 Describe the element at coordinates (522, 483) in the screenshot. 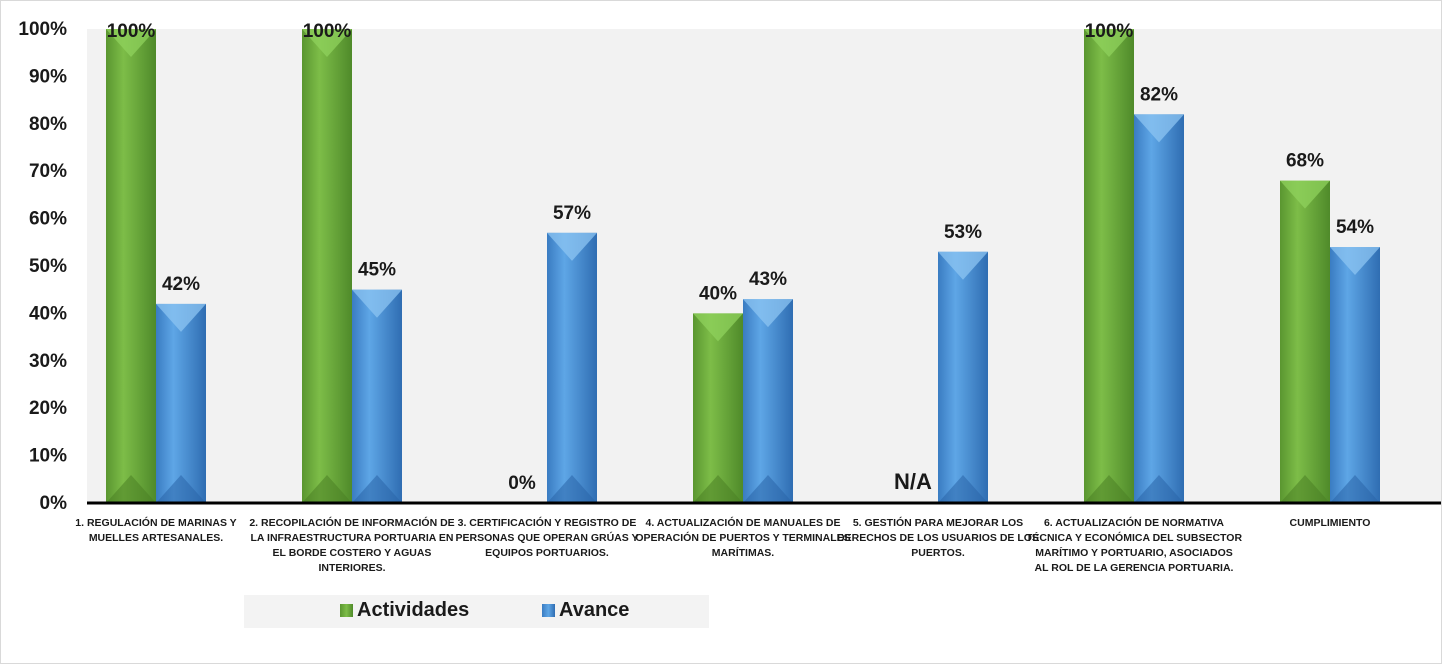

I see `data-label-actividades-3: 0%` at that location.